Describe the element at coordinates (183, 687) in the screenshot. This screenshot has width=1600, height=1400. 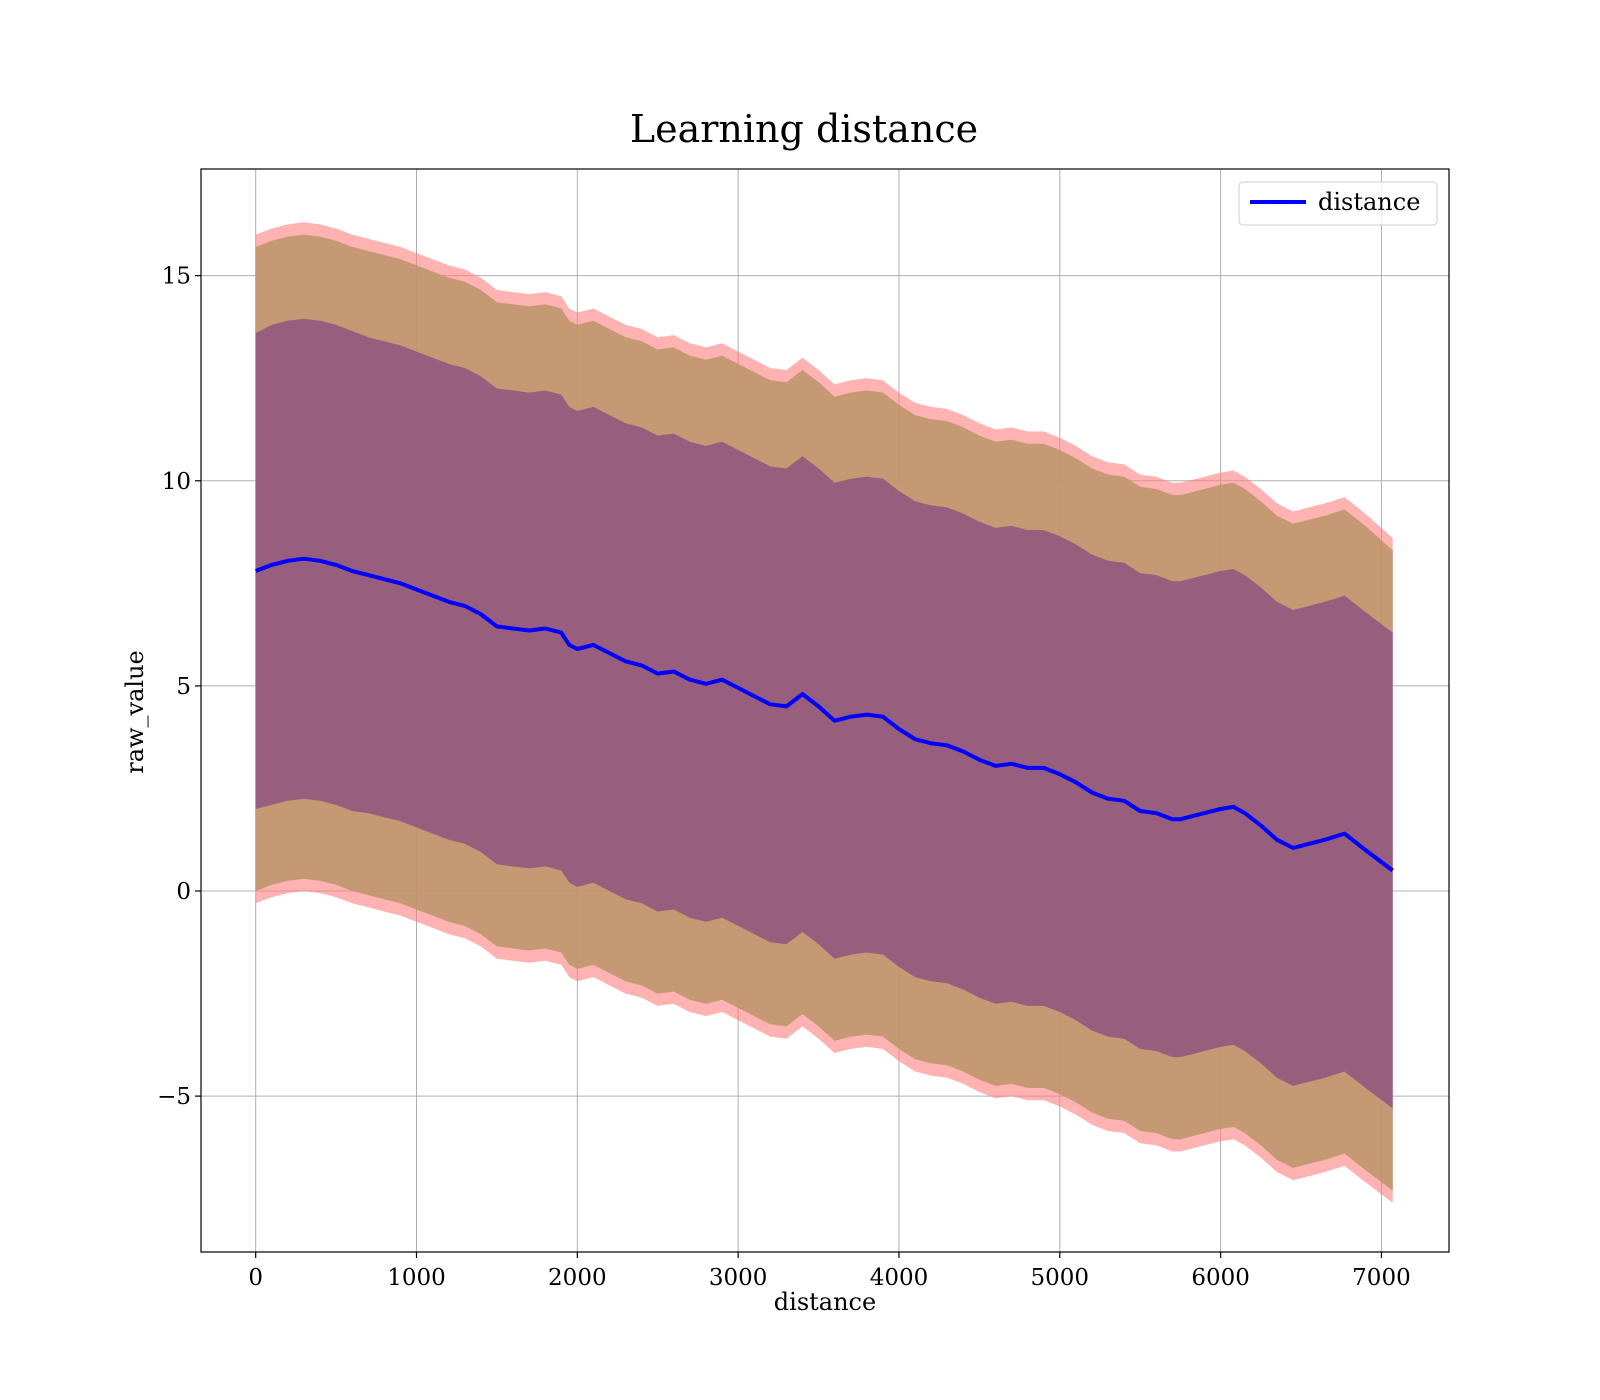
I see `y-tick-label: 5` at that location.